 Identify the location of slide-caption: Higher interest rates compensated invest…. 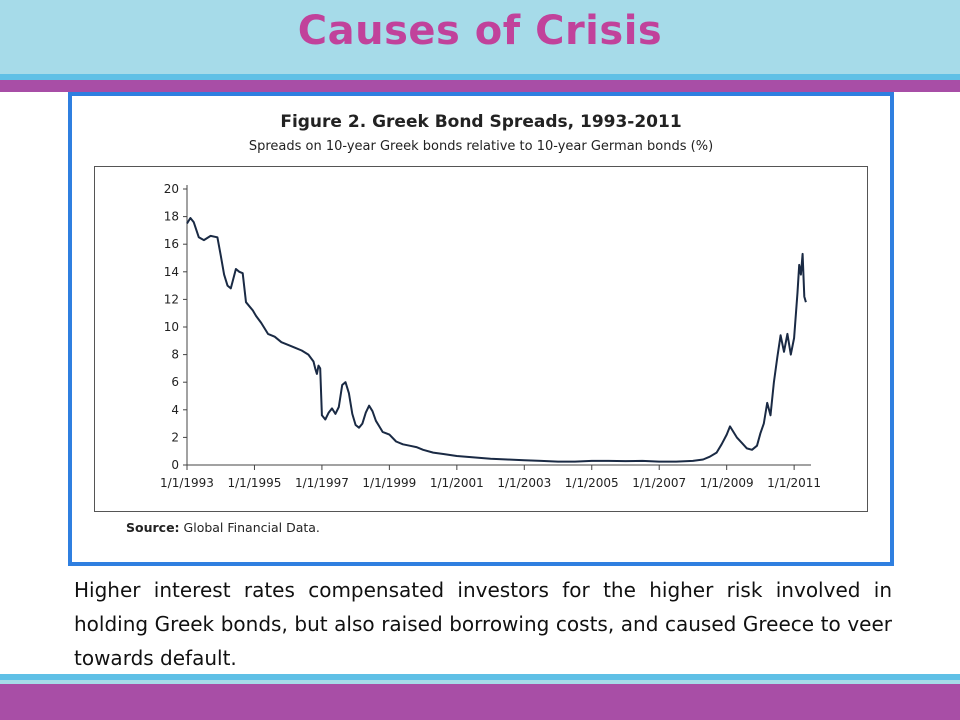
(483, 624).